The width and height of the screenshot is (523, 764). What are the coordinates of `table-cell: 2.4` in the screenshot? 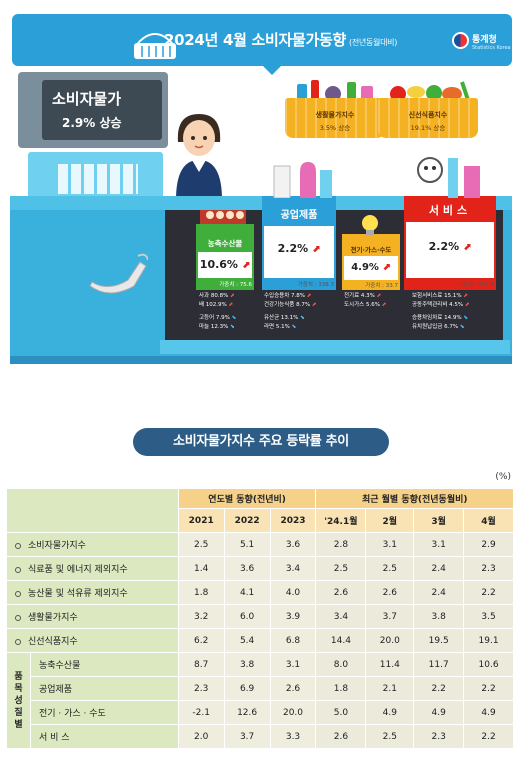 It's located at (439, 568).